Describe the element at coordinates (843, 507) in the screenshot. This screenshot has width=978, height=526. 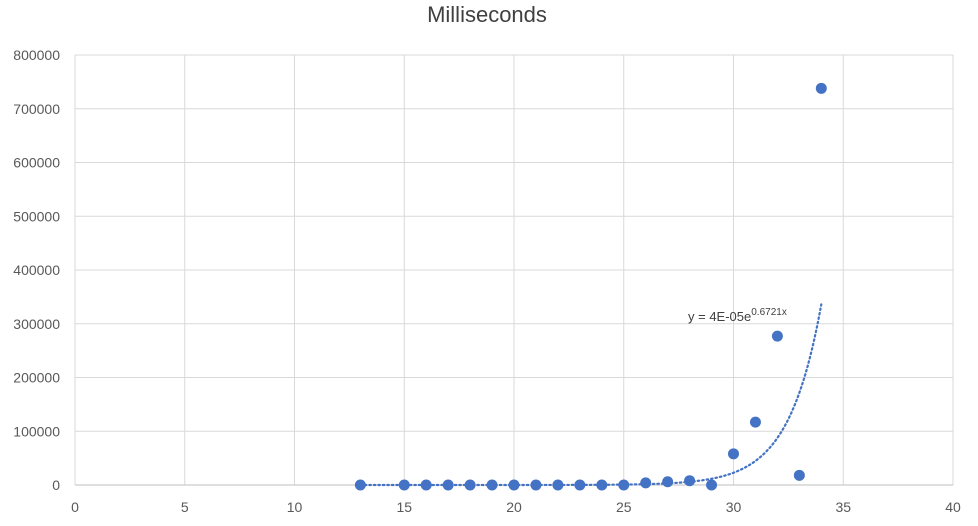
I see `x-tick-label: 35` at that location.